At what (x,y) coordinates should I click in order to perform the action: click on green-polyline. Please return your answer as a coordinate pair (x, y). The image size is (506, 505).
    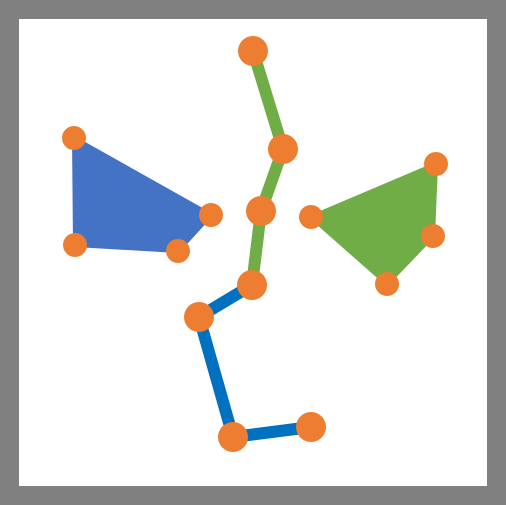
    Looking at the image, I should click on (267, 168).